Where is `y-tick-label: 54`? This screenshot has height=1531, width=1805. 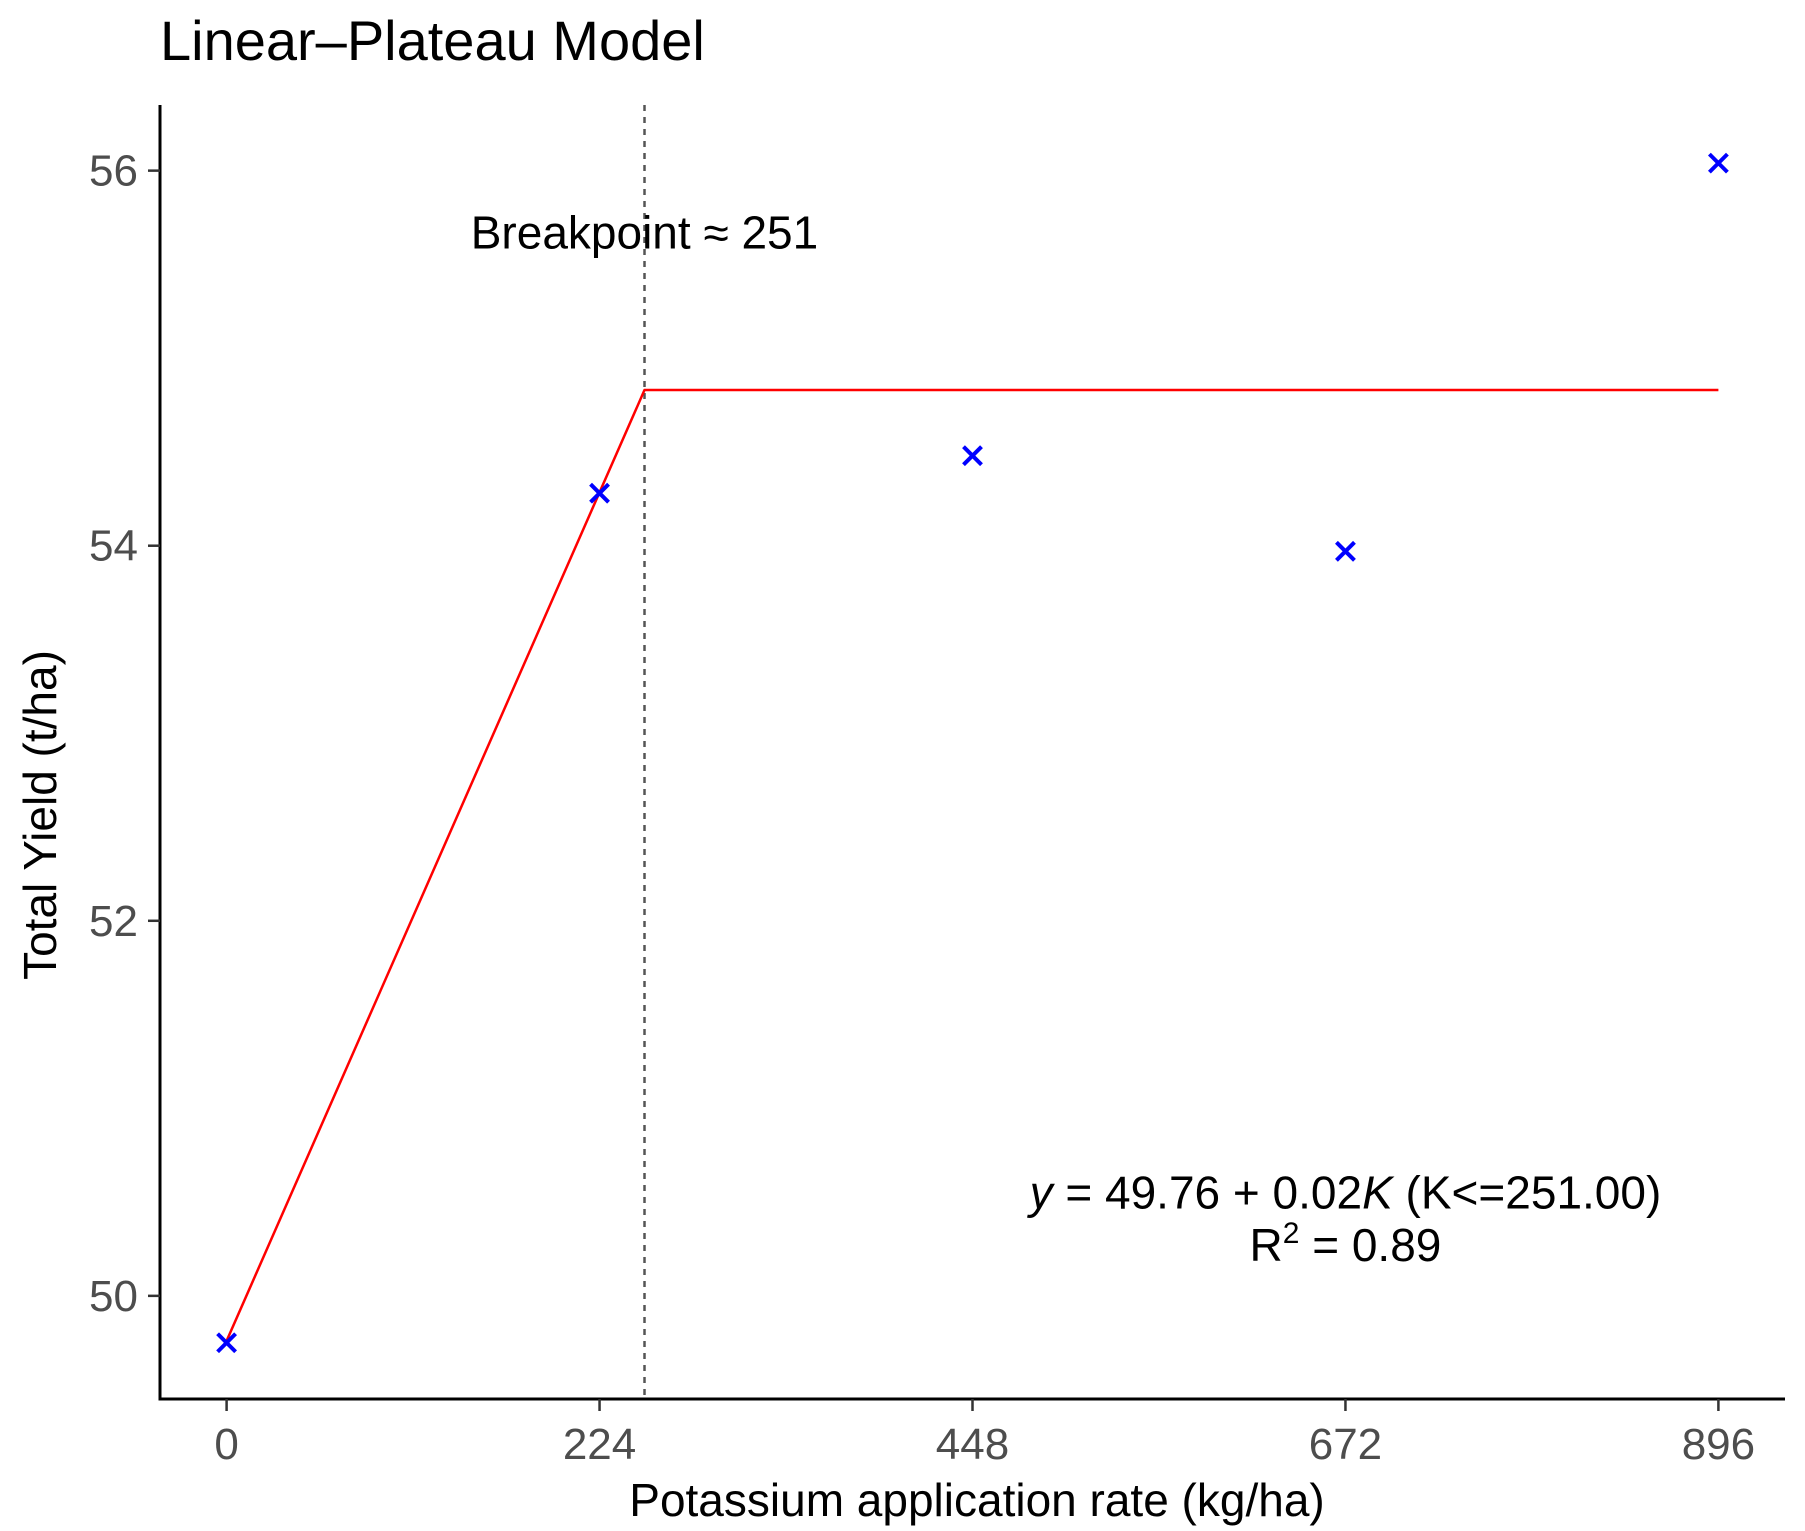
y-tick-label: 54 is located at coordinates (113, 546).